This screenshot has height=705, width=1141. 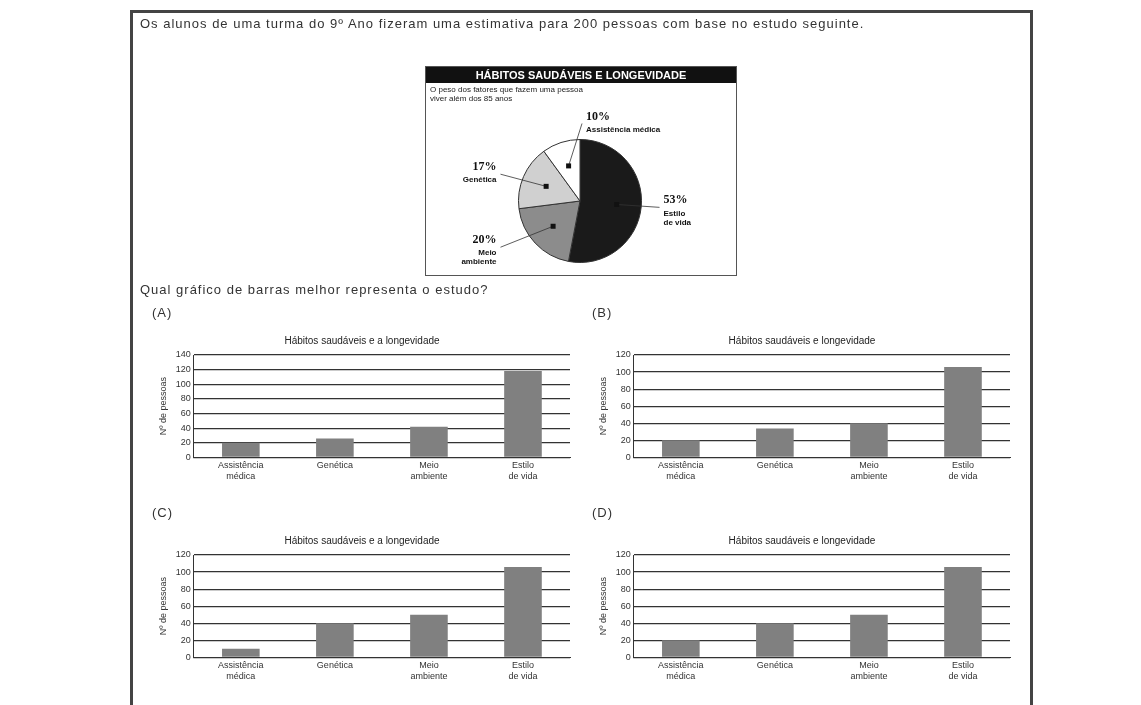 I want to click on text: Os alunos de uma turma do 9º Ano fizeram uma estimativa para 200 pessoas com base no estudo seguinte., so click(x=503, y=23).